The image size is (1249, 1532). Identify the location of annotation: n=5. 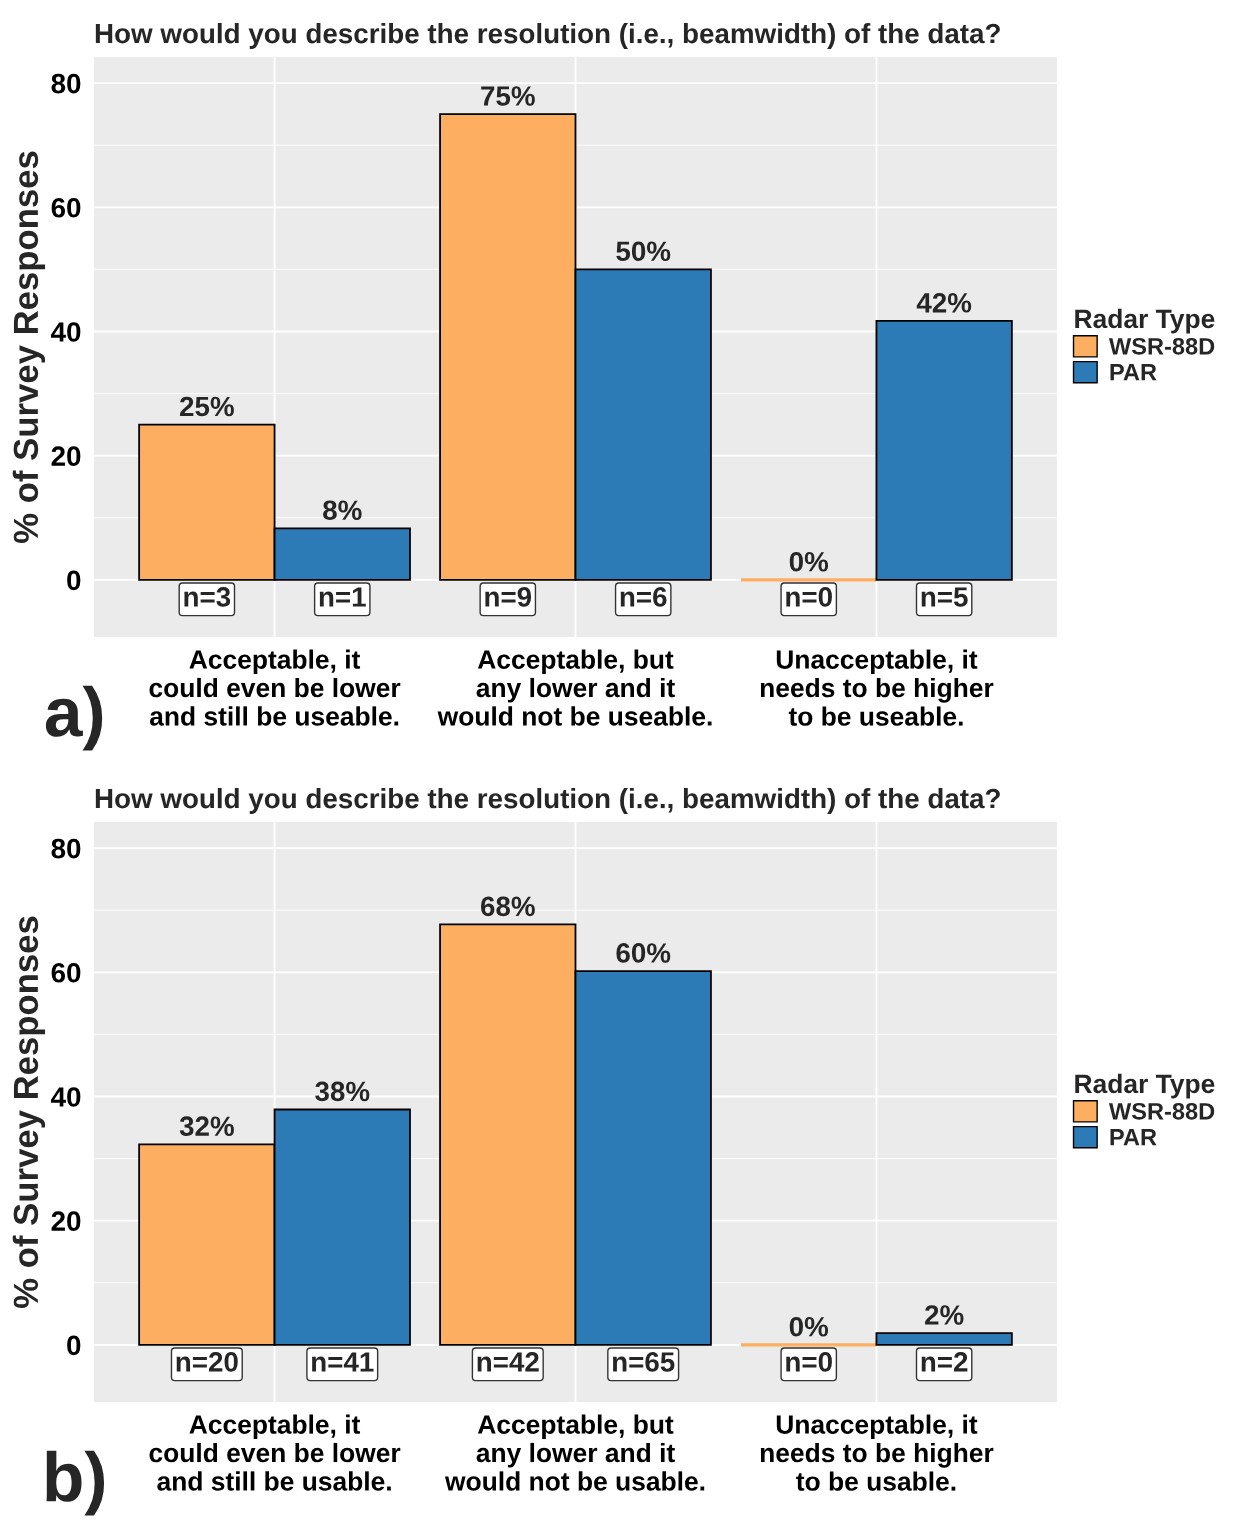
(944, 597).